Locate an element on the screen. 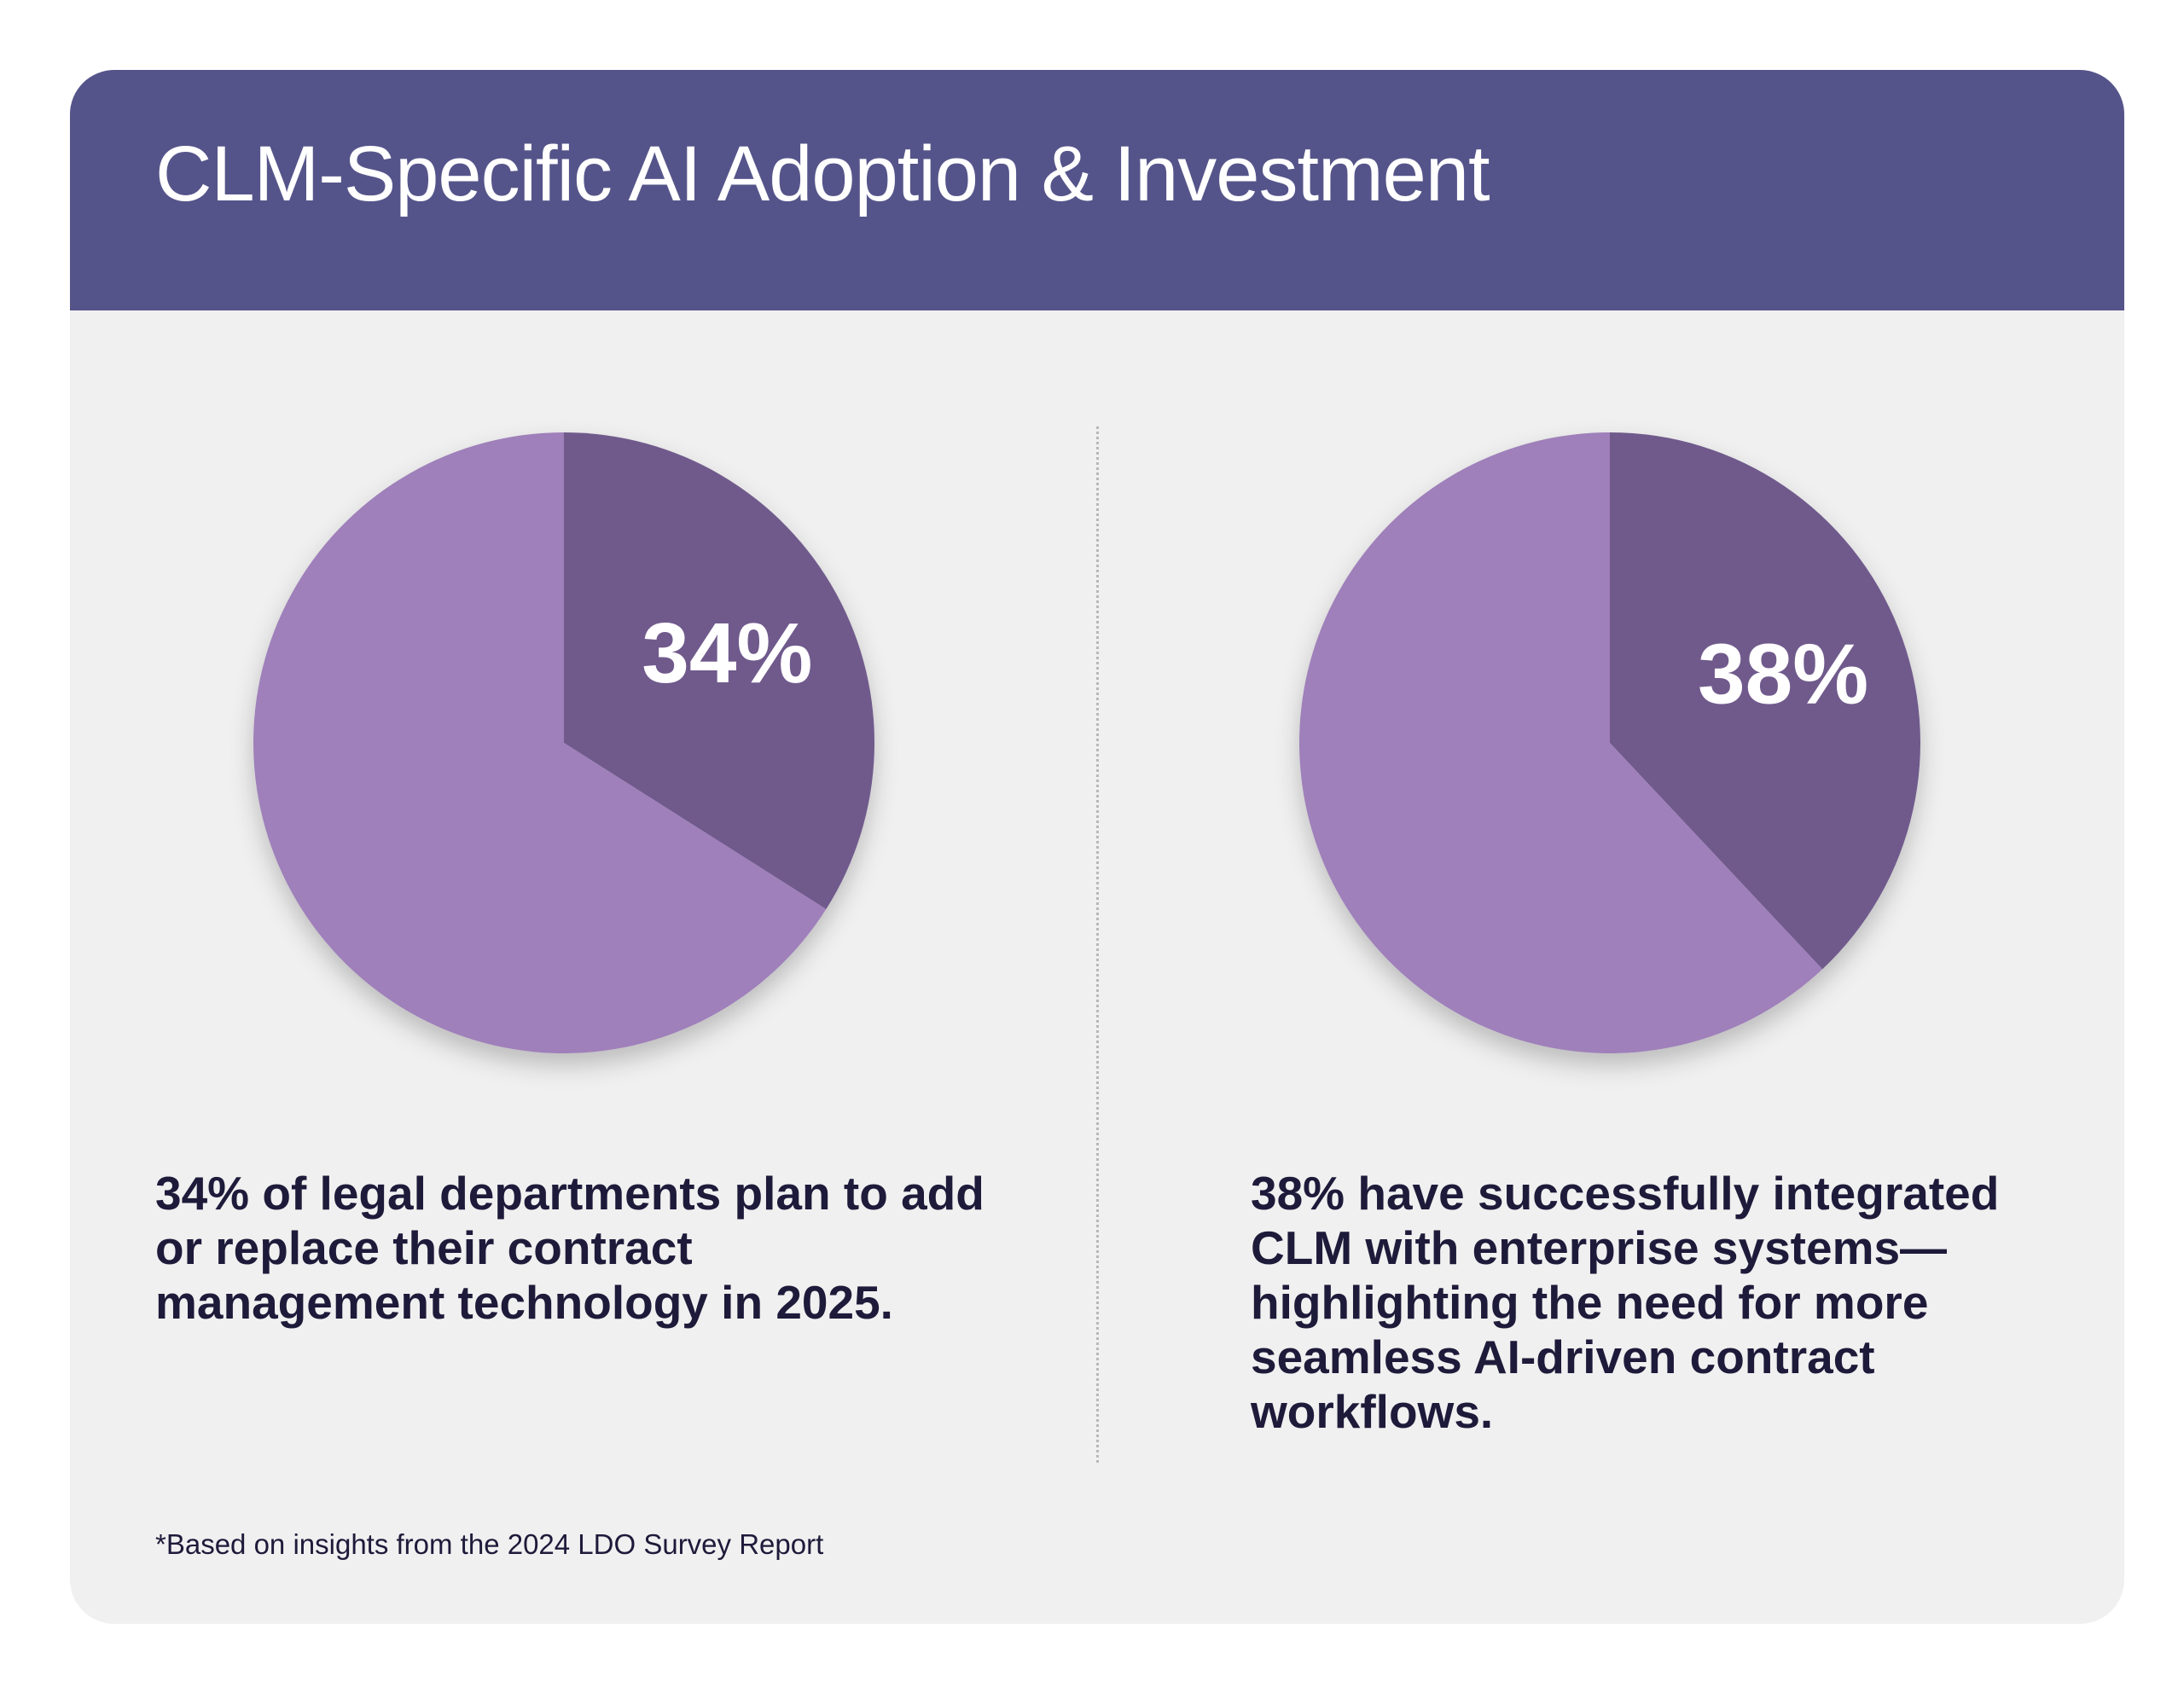  page-title: CLM-Specific AI Adoption & Investment is located at coordinates (823, 174).